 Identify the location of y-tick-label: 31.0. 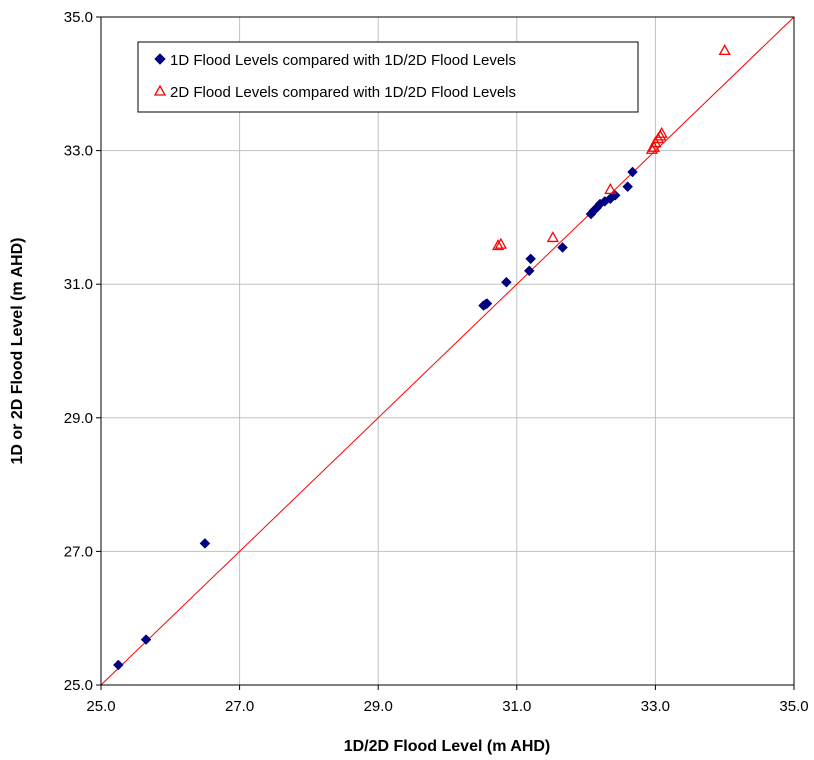
(78, 284).